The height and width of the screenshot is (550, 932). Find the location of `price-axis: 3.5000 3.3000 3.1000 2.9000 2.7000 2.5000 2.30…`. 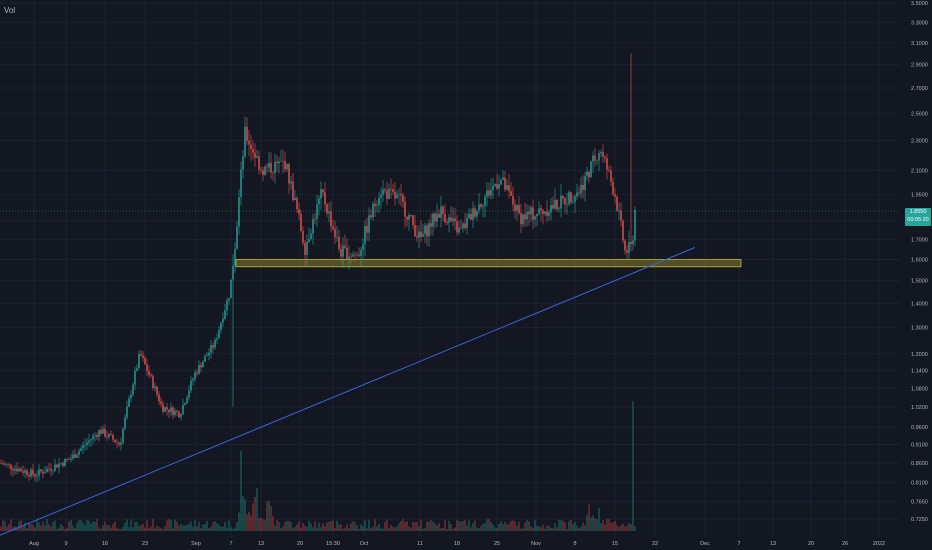

price-axis: 3.5000 3.3000 3.1000 2.9000 2.7000 2.5000 2.30… is located at coordinates (919, 262).